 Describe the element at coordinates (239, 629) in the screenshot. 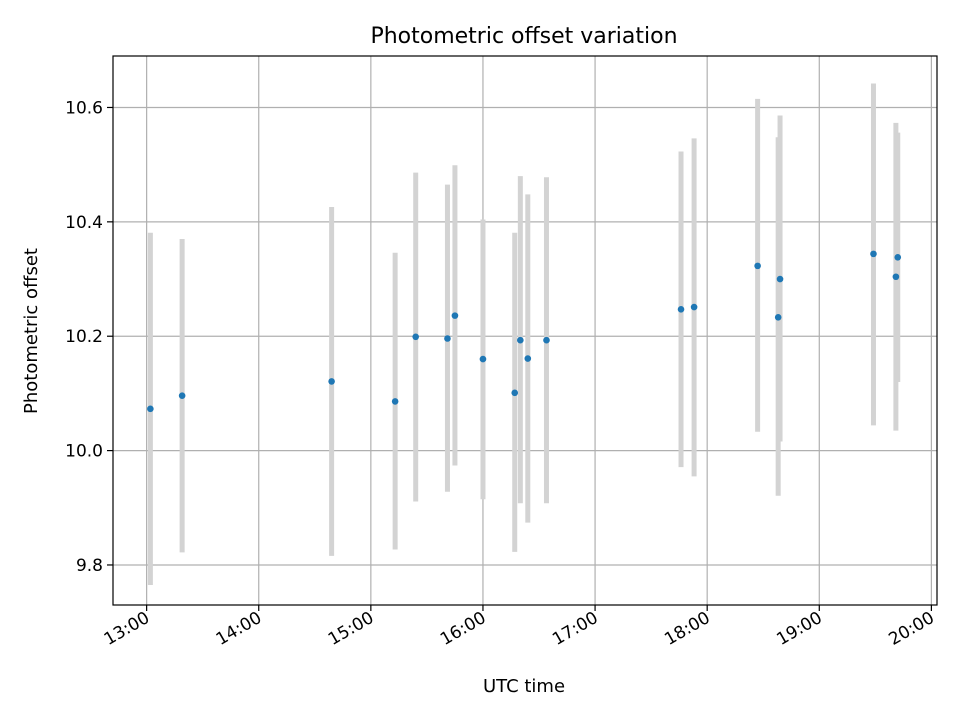

I see `x-tick-label: 14:00` at that location.